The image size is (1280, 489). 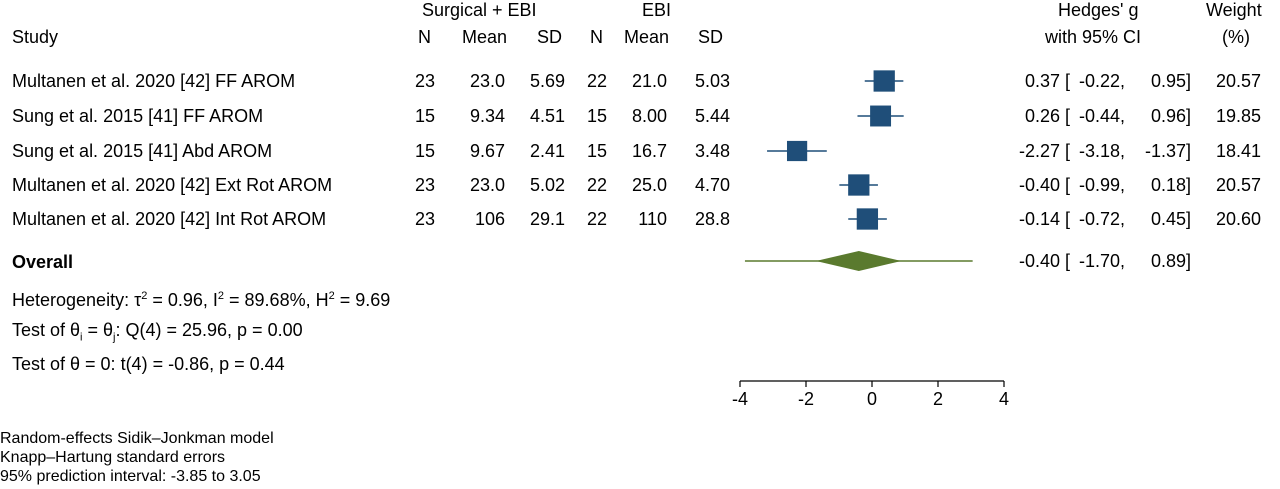 What do you see at coordinates (487, 116) in the screenshot?
I see `mean1-cell: 9.34` at bounding box center [487, 116].